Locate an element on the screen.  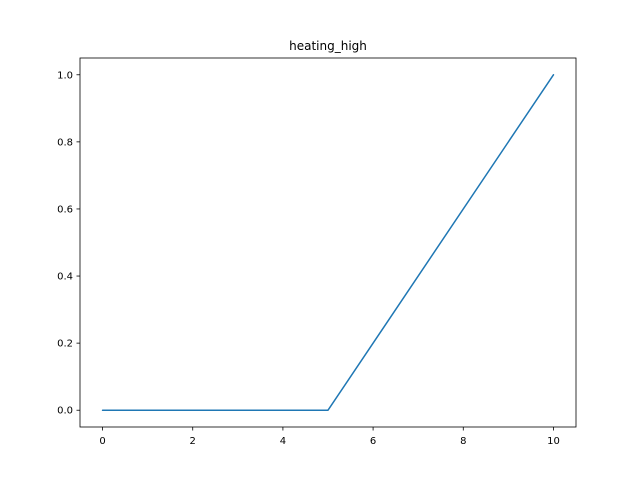
y-tick-label: 0.0 is located at coordinates (65, 411).